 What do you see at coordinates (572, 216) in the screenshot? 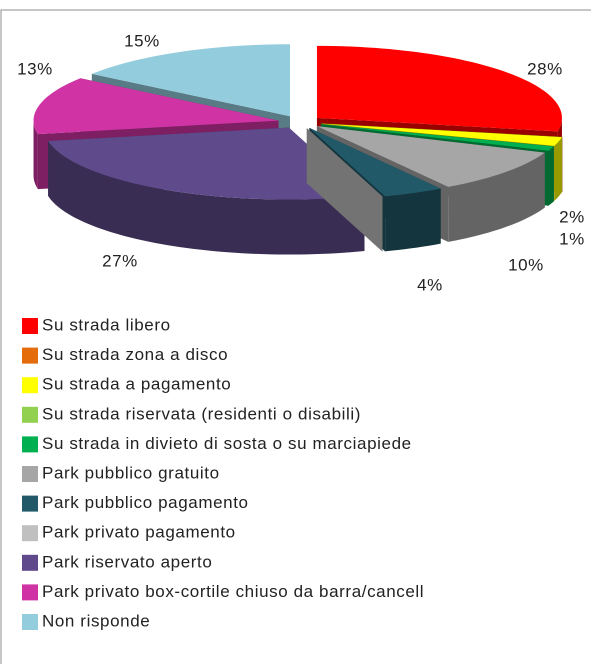
I see `data-label: 2%` at bounding box center [572, 216].